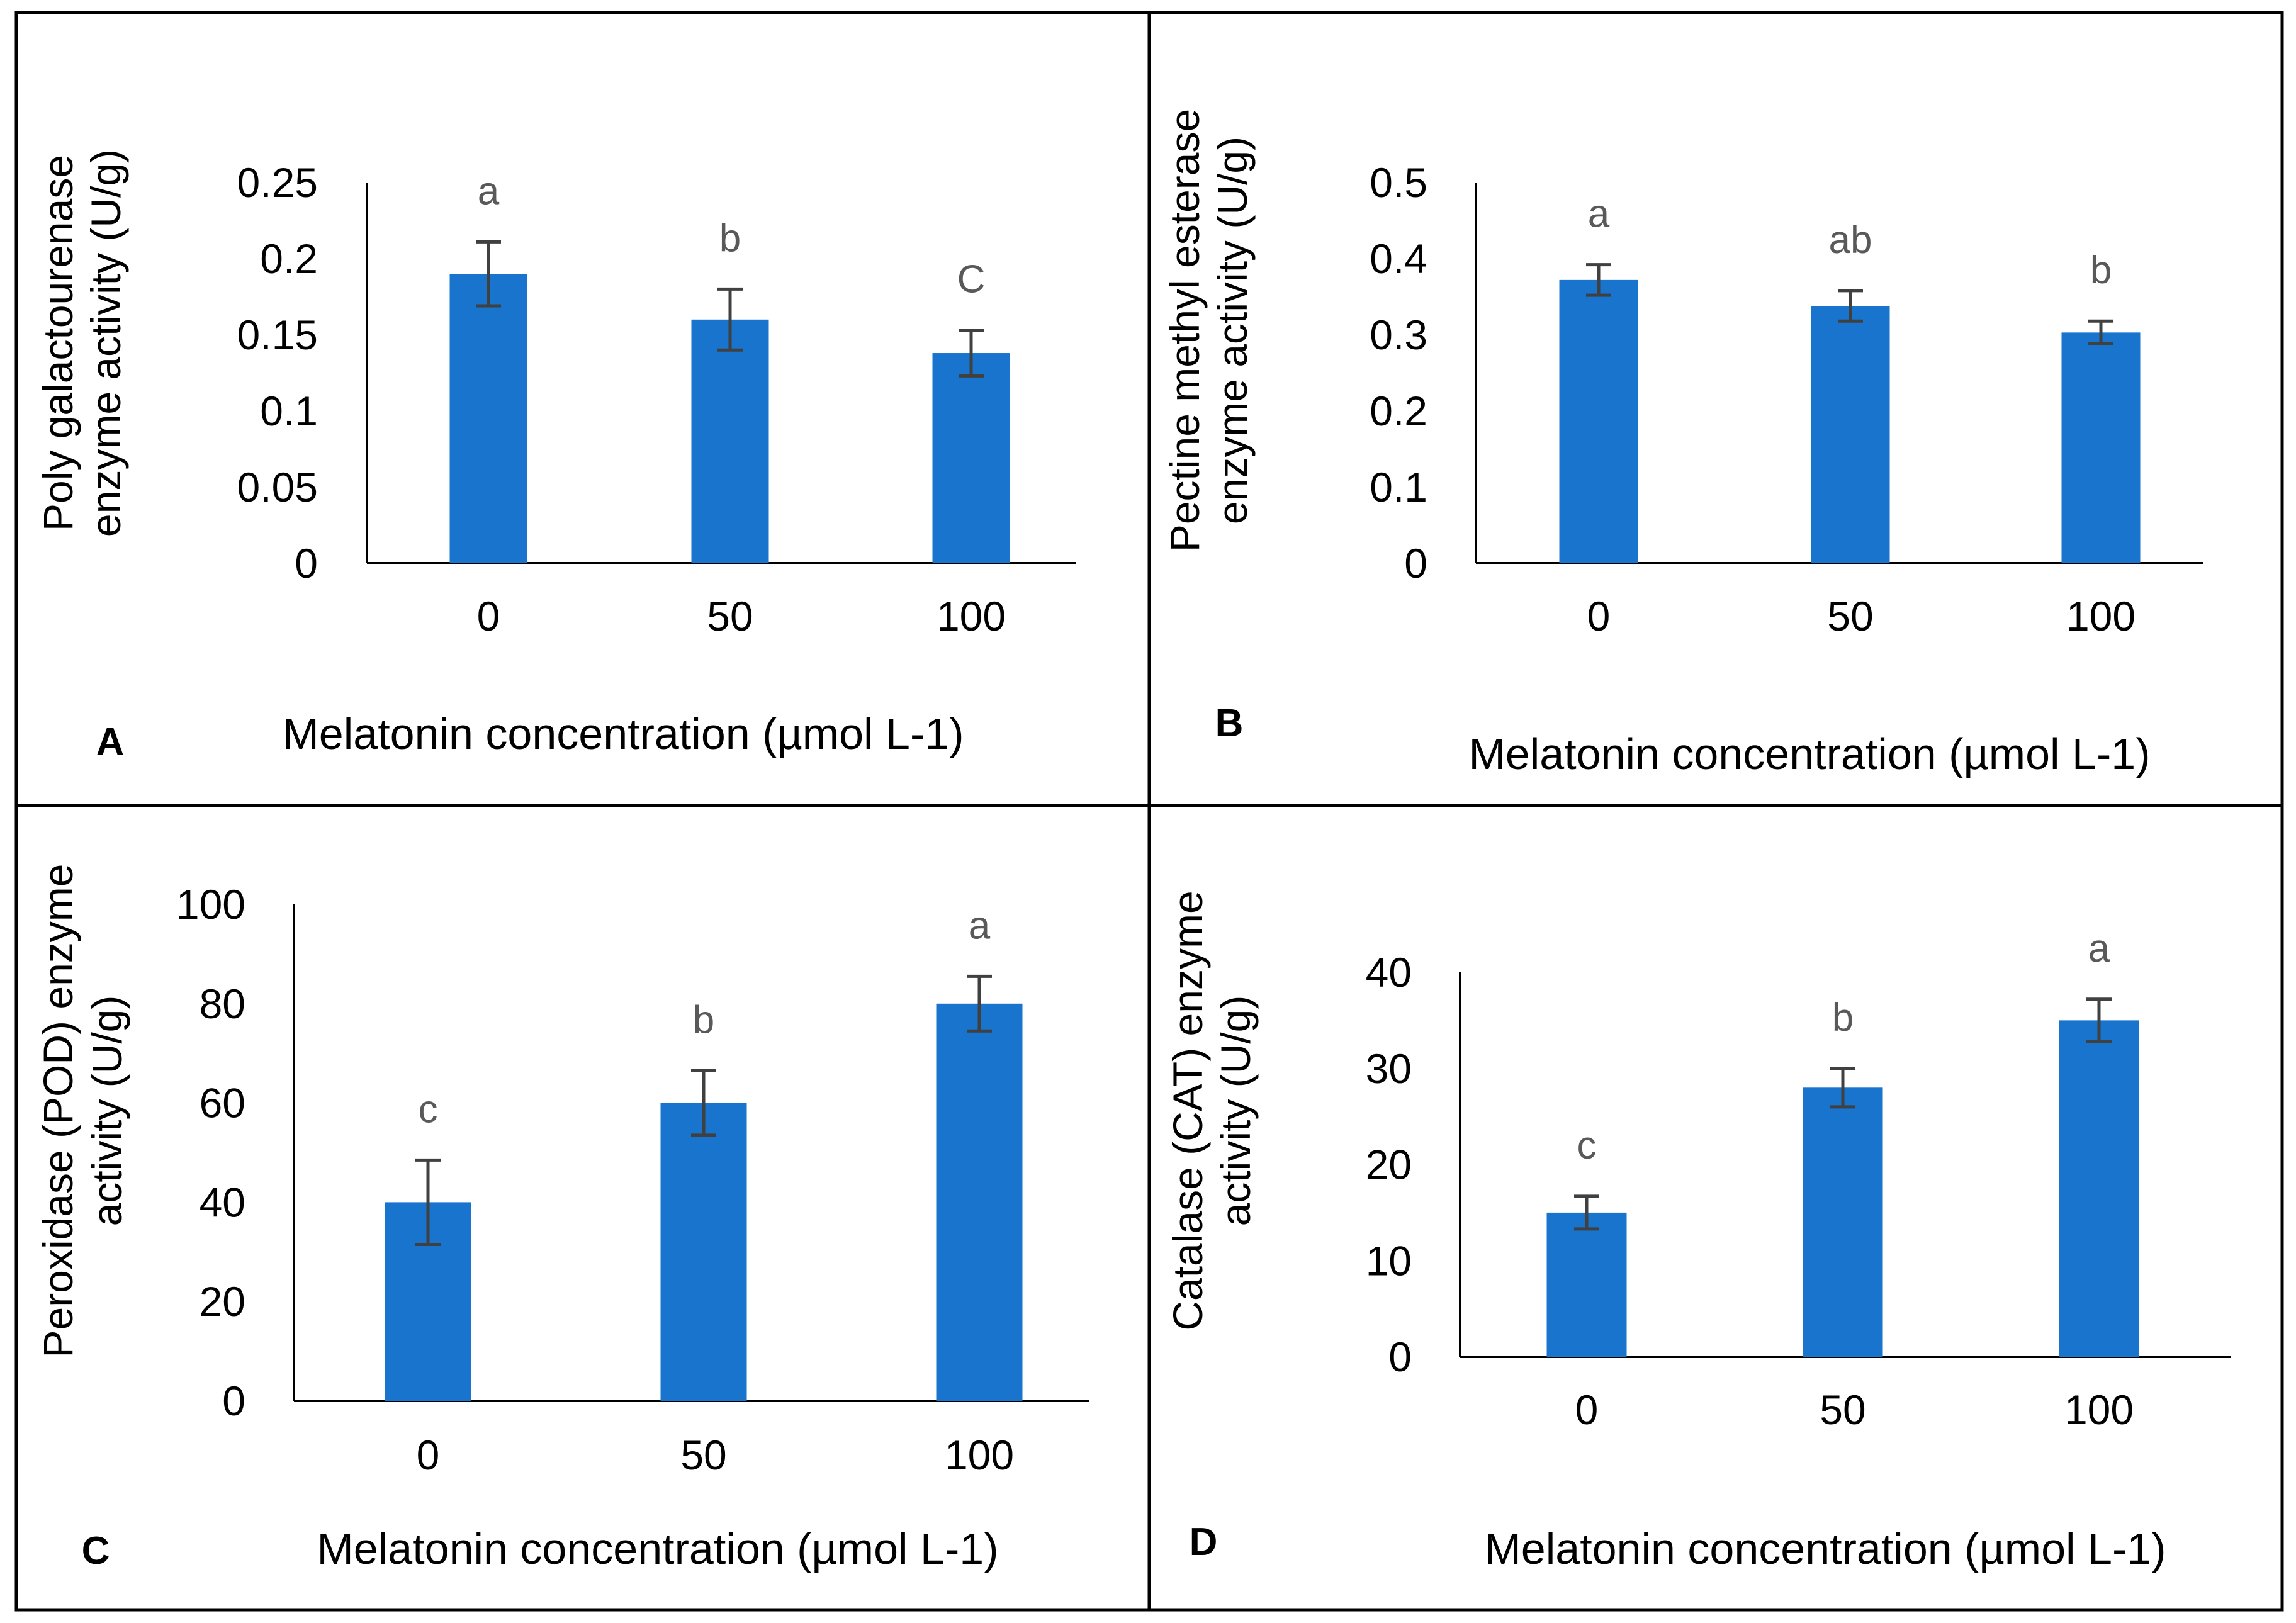  Describe the element at coordinates (223, 1103) in the screenshot. I see `y-tick-label: 60` at that location.